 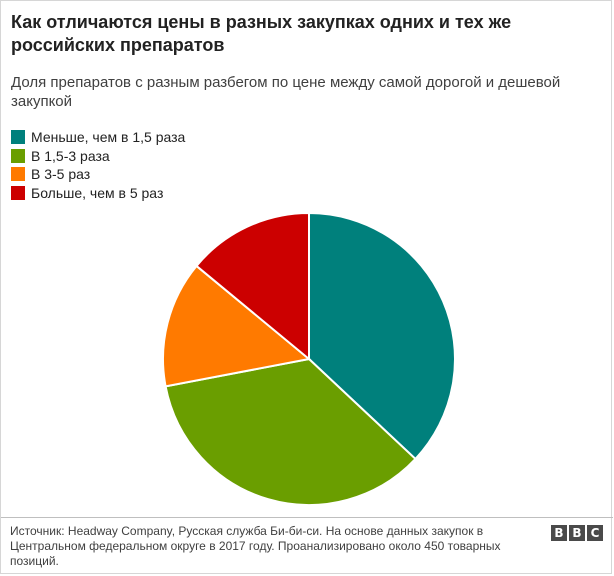 I want to click on bbc-logo-letter: C, so click(x=595, y=533).